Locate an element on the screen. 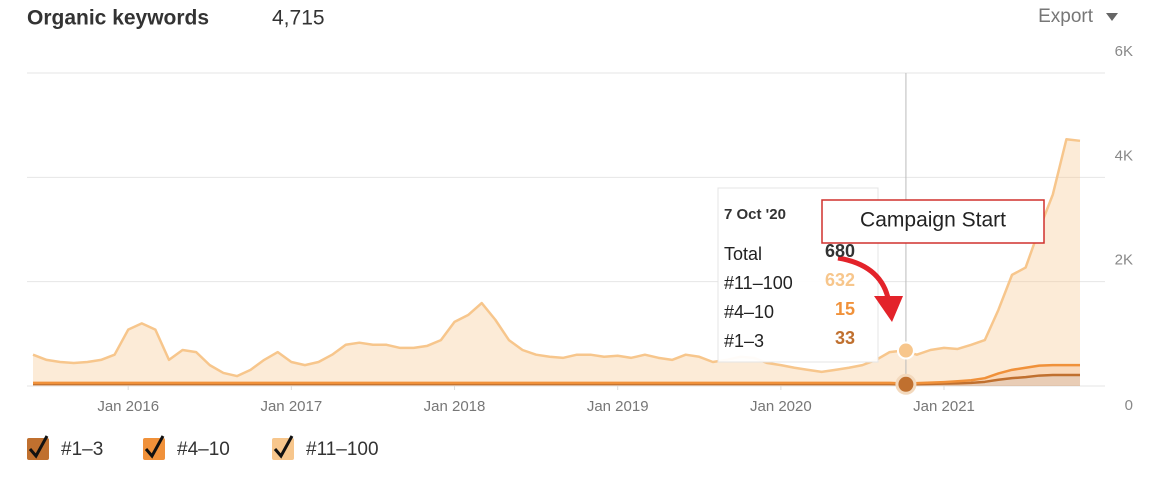 Image resolution: width=1166 pixels, height=495 pixels. legend: #1–3 #4–10 #11–100 is located at coordinates (203, 447).